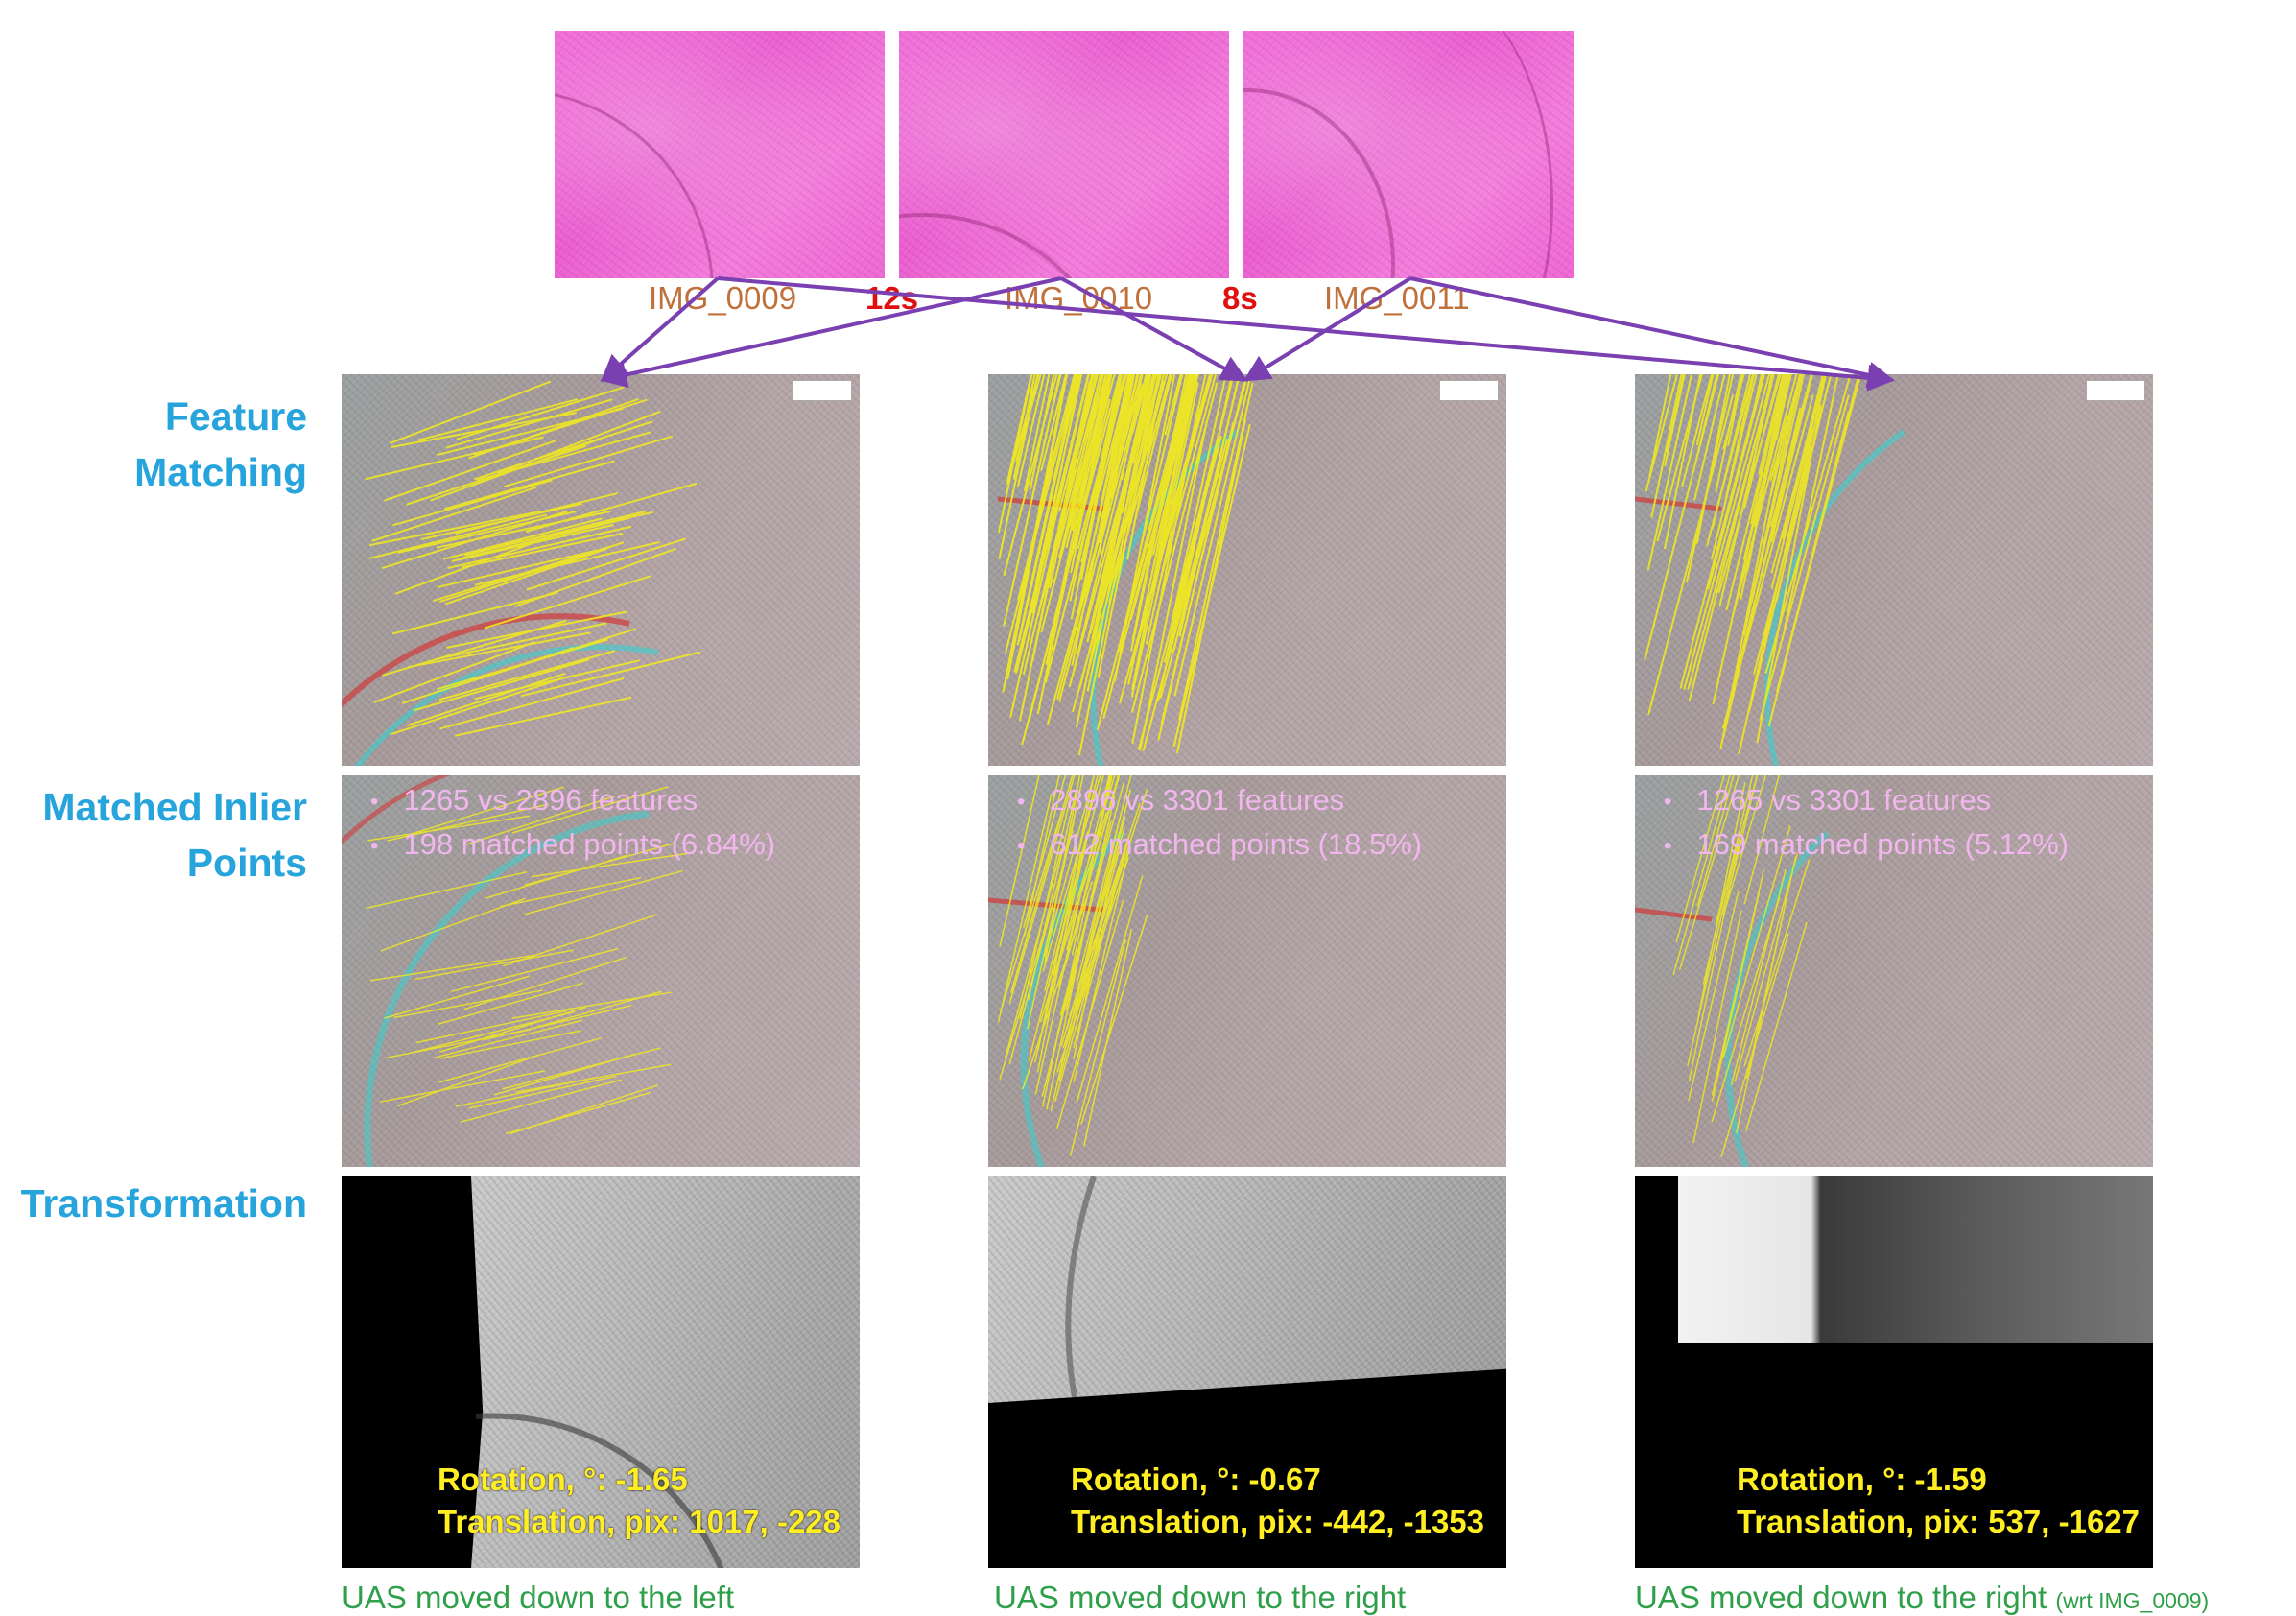 The image size is (2296, 1616). I want to click on translation-value-3: Translation, pix: 537, -1627, so click(1939, 1521).